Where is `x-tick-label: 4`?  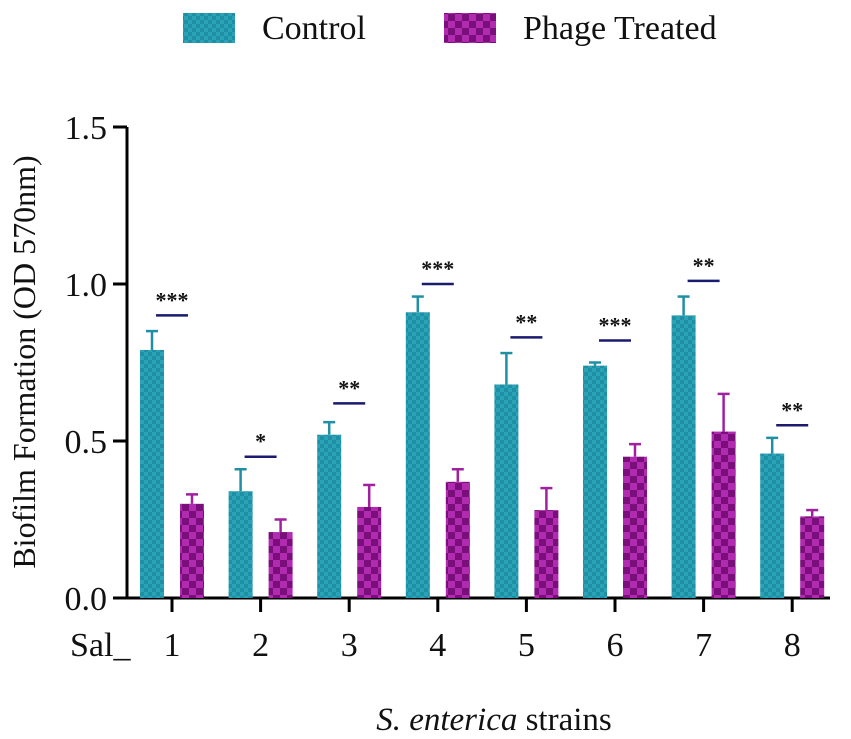 x-tick-label: 4 is located at coordinates (437, 645).